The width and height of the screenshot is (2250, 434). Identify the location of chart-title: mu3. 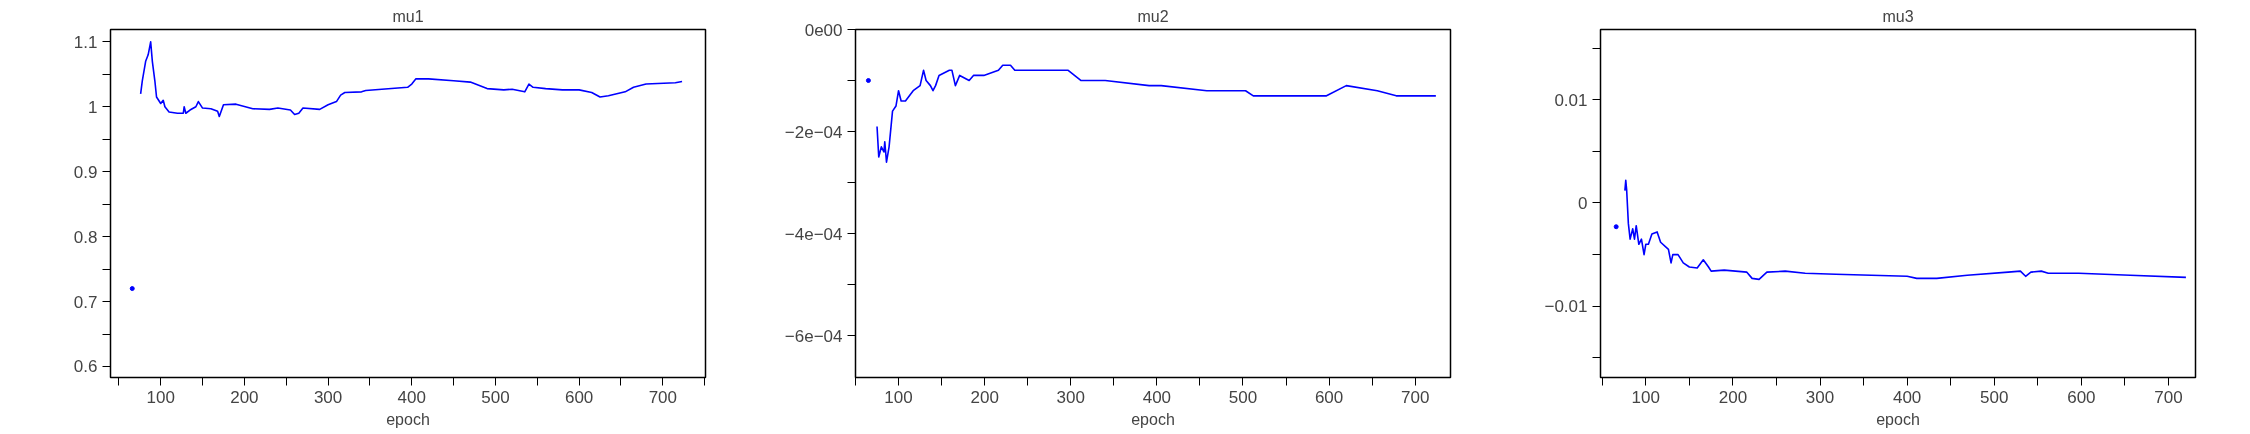
(1898, 16).